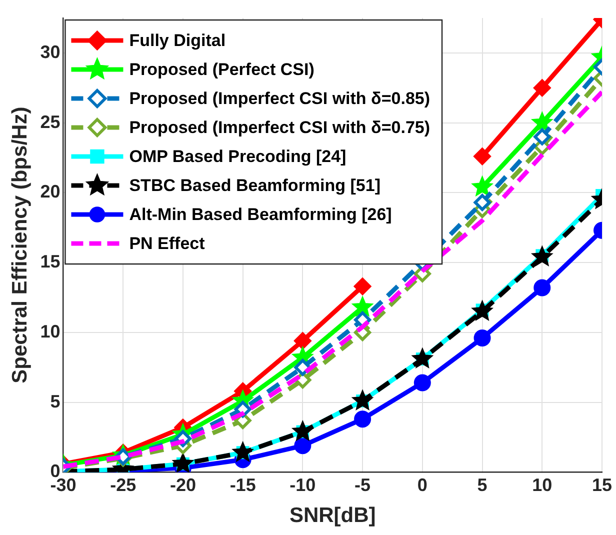  Describe the element at coordinates (50, 52) in the screenshot. I see `y-tick-label: 30` at that location.